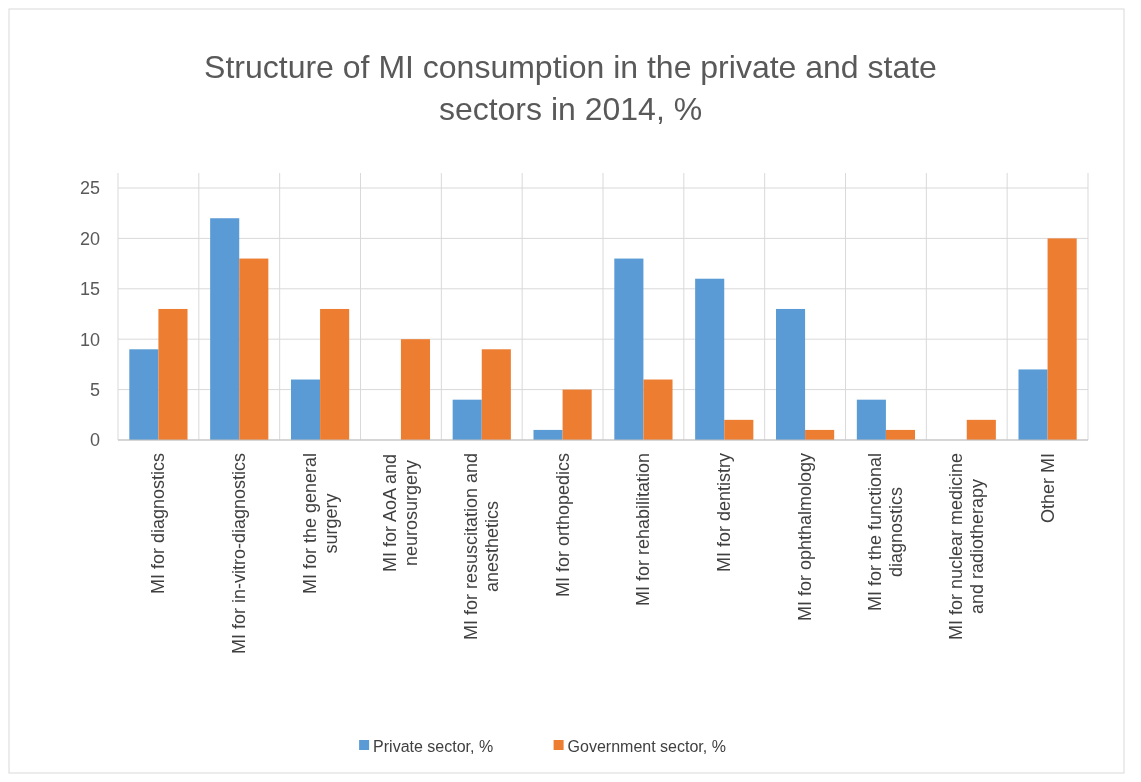 The width and height of the screenshot is (1141, 782). What do you see at coordinates (89, 188) in the screenshot?
I see `y-tick-label: 25` at bounding box center [89, 188].